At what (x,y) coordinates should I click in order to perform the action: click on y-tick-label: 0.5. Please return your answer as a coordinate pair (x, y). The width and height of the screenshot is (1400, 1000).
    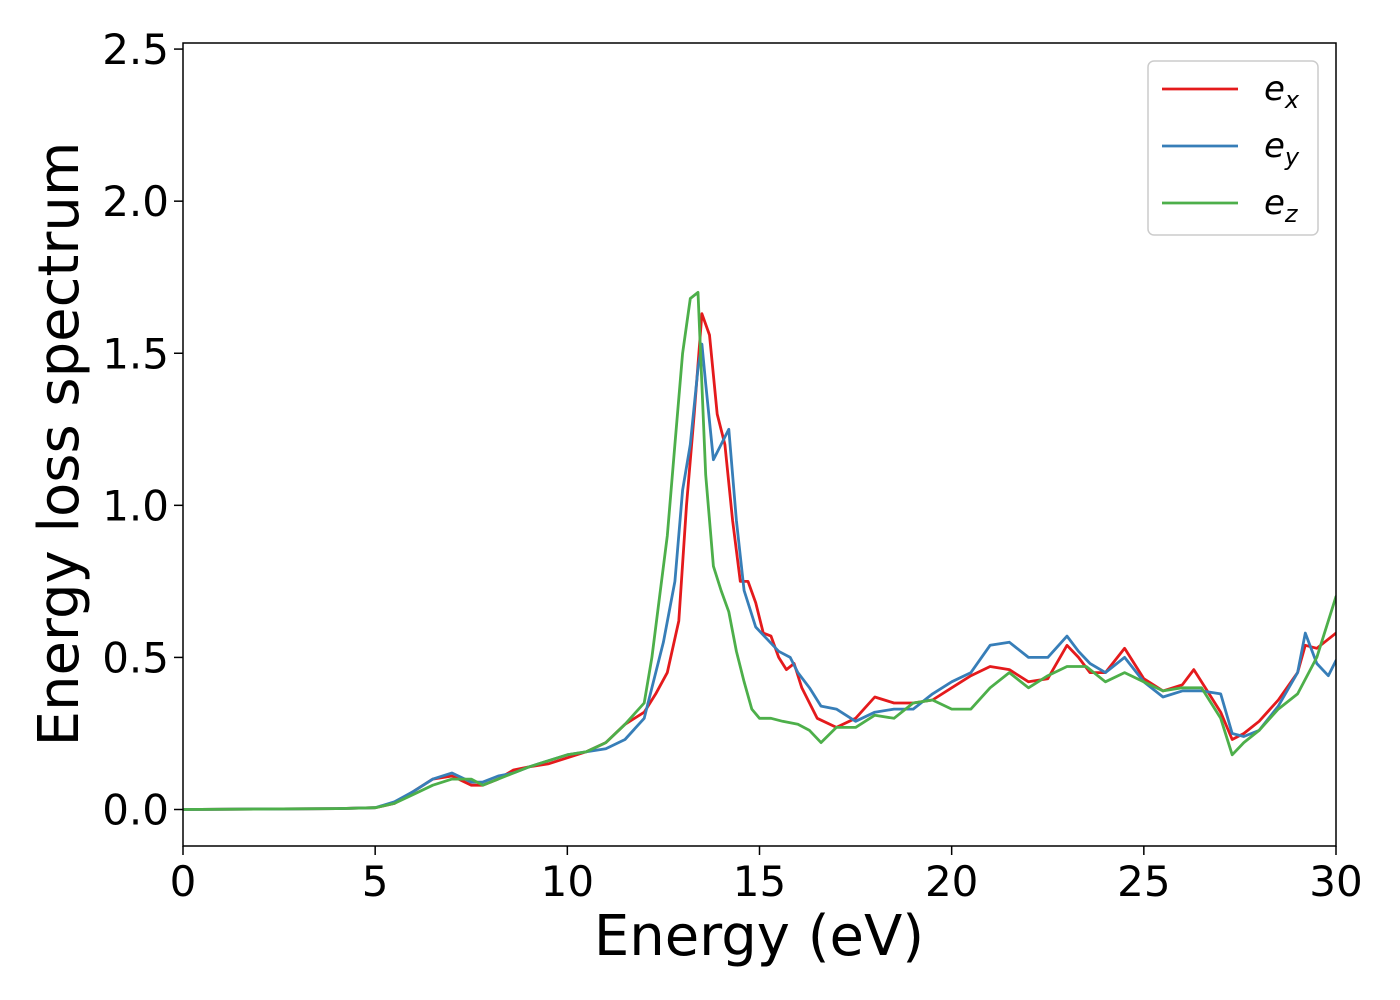
    Looking at the image, I should click on (135, 657).